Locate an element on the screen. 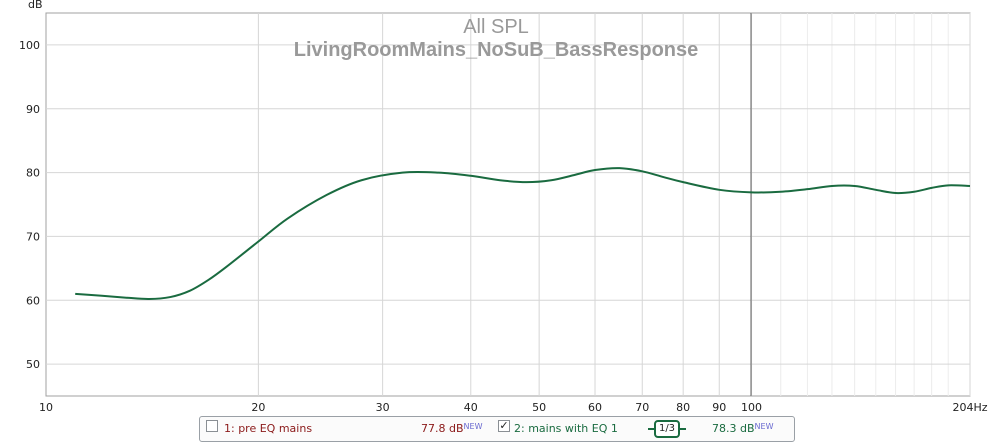  x-tick-label: 70 is located at coordinates (642, 406).